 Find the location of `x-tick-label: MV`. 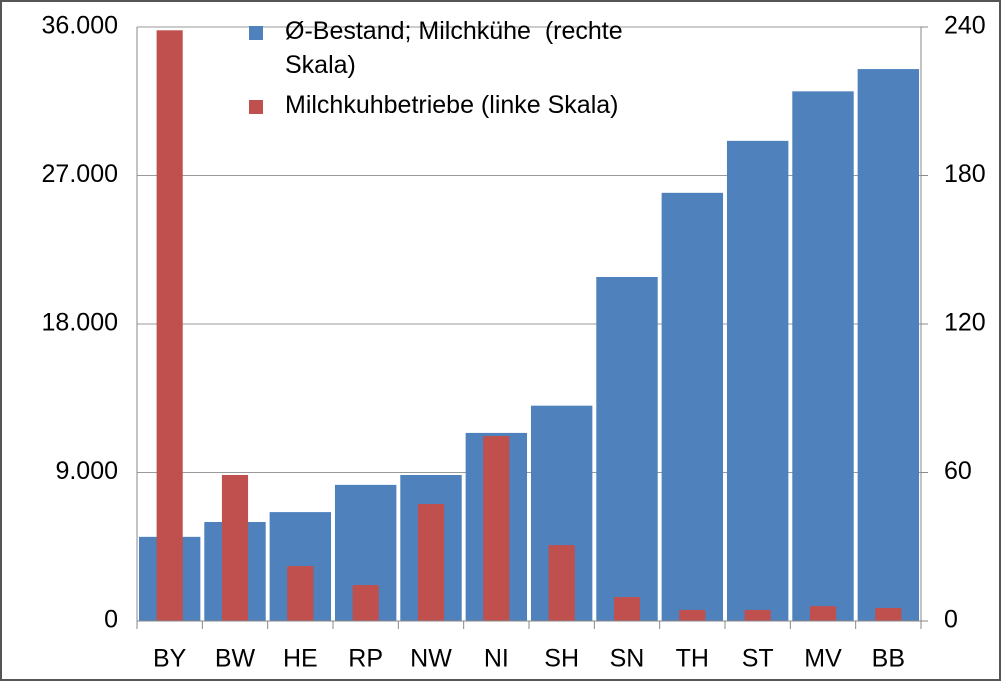

x-tick-label: MV is located at coordinates (823, 659).